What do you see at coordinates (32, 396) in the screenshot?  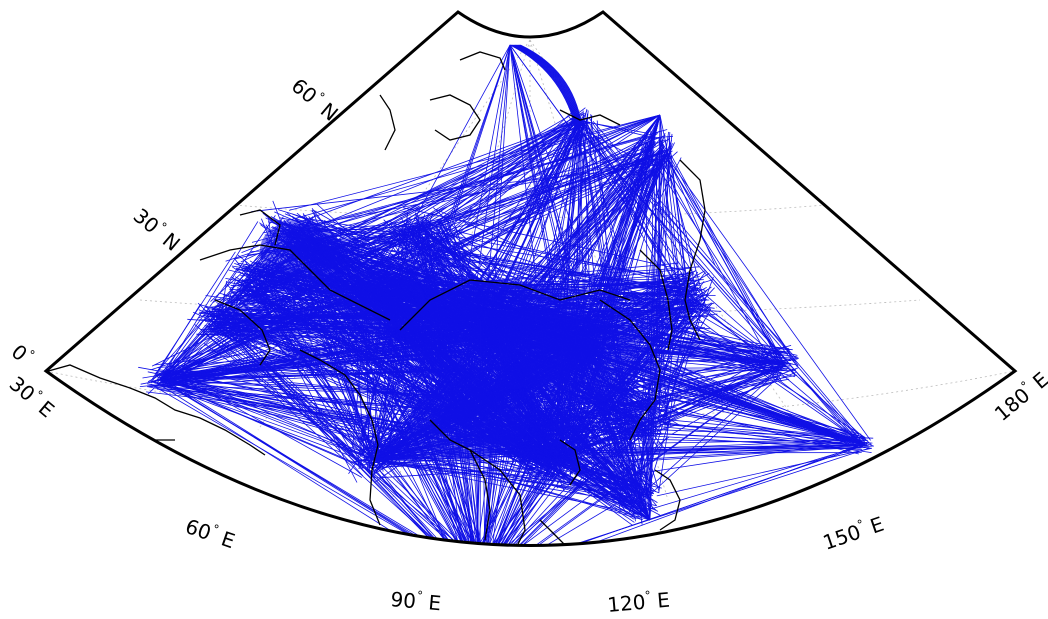 I see `longitude-label-30: 30 ° E` at bounding box center [32, 396].